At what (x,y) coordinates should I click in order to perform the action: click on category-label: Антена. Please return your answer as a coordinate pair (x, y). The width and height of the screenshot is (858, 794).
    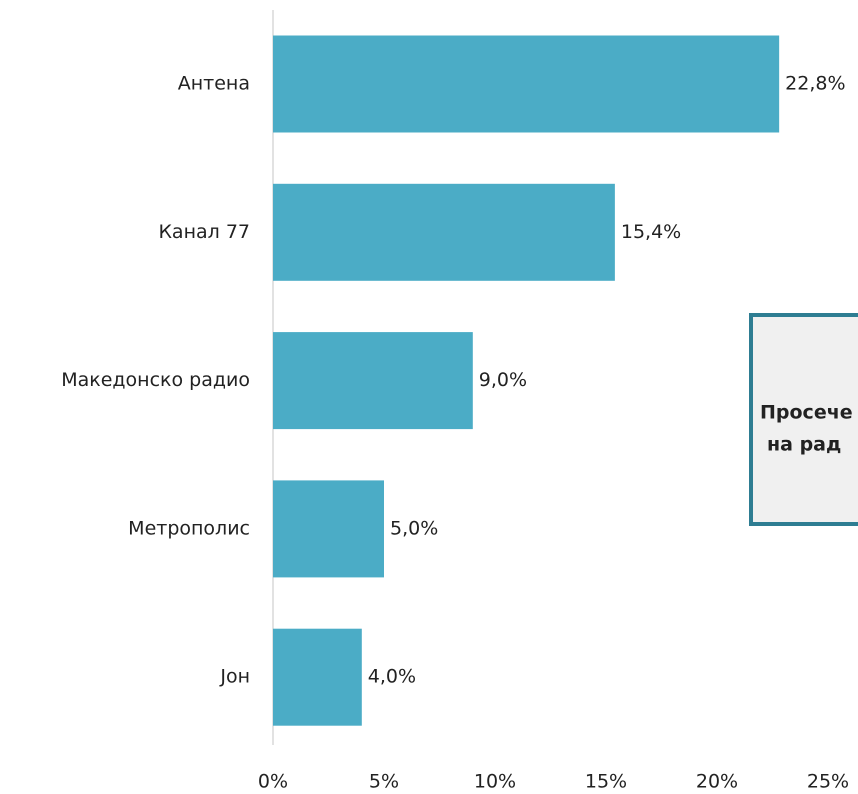
    Looking at the image, I should click on (214, 84).